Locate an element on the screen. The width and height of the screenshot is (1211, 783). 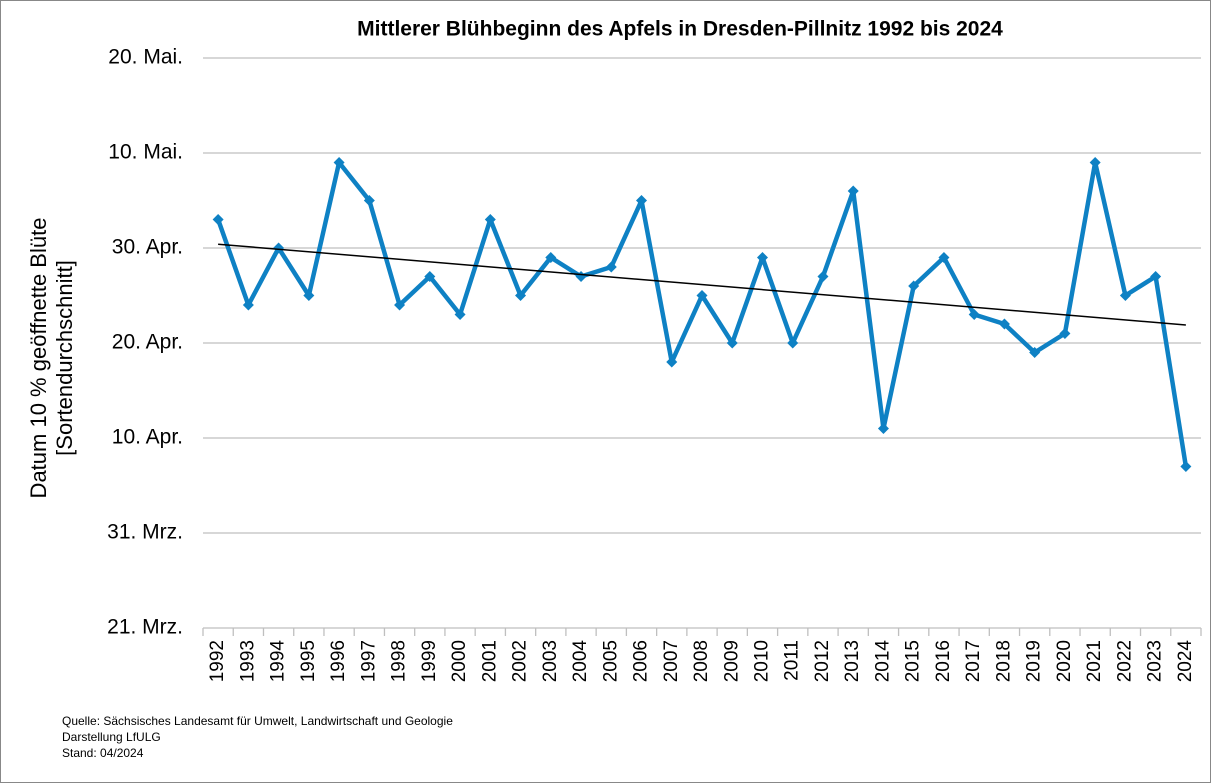
y-tick-label: 30. Apr. is located at coordinates (147, 247).